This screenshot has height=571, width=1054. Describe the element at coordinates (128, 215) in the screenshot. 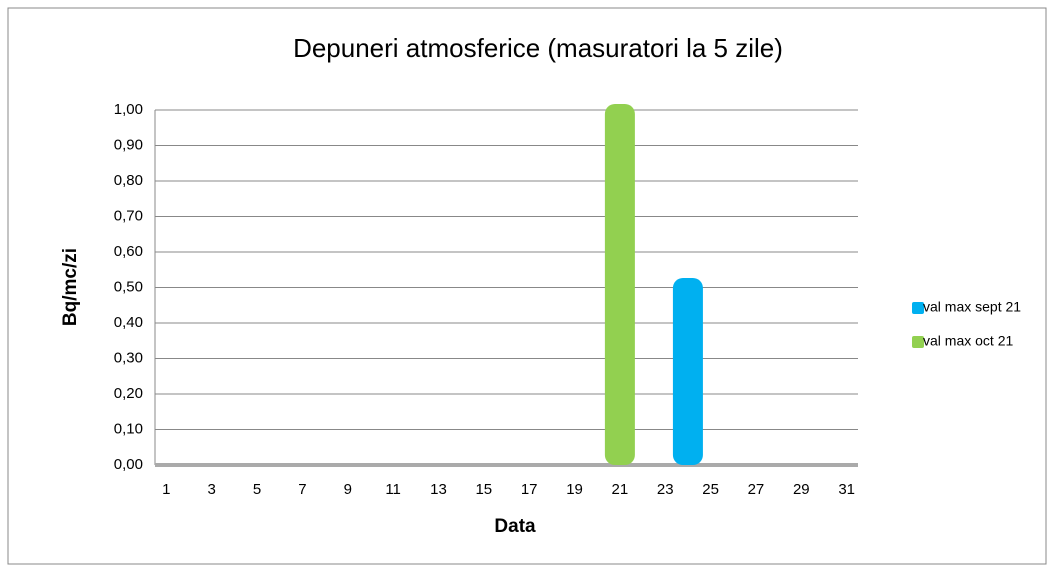

I see `y-tick-label: 0,70` at that location.